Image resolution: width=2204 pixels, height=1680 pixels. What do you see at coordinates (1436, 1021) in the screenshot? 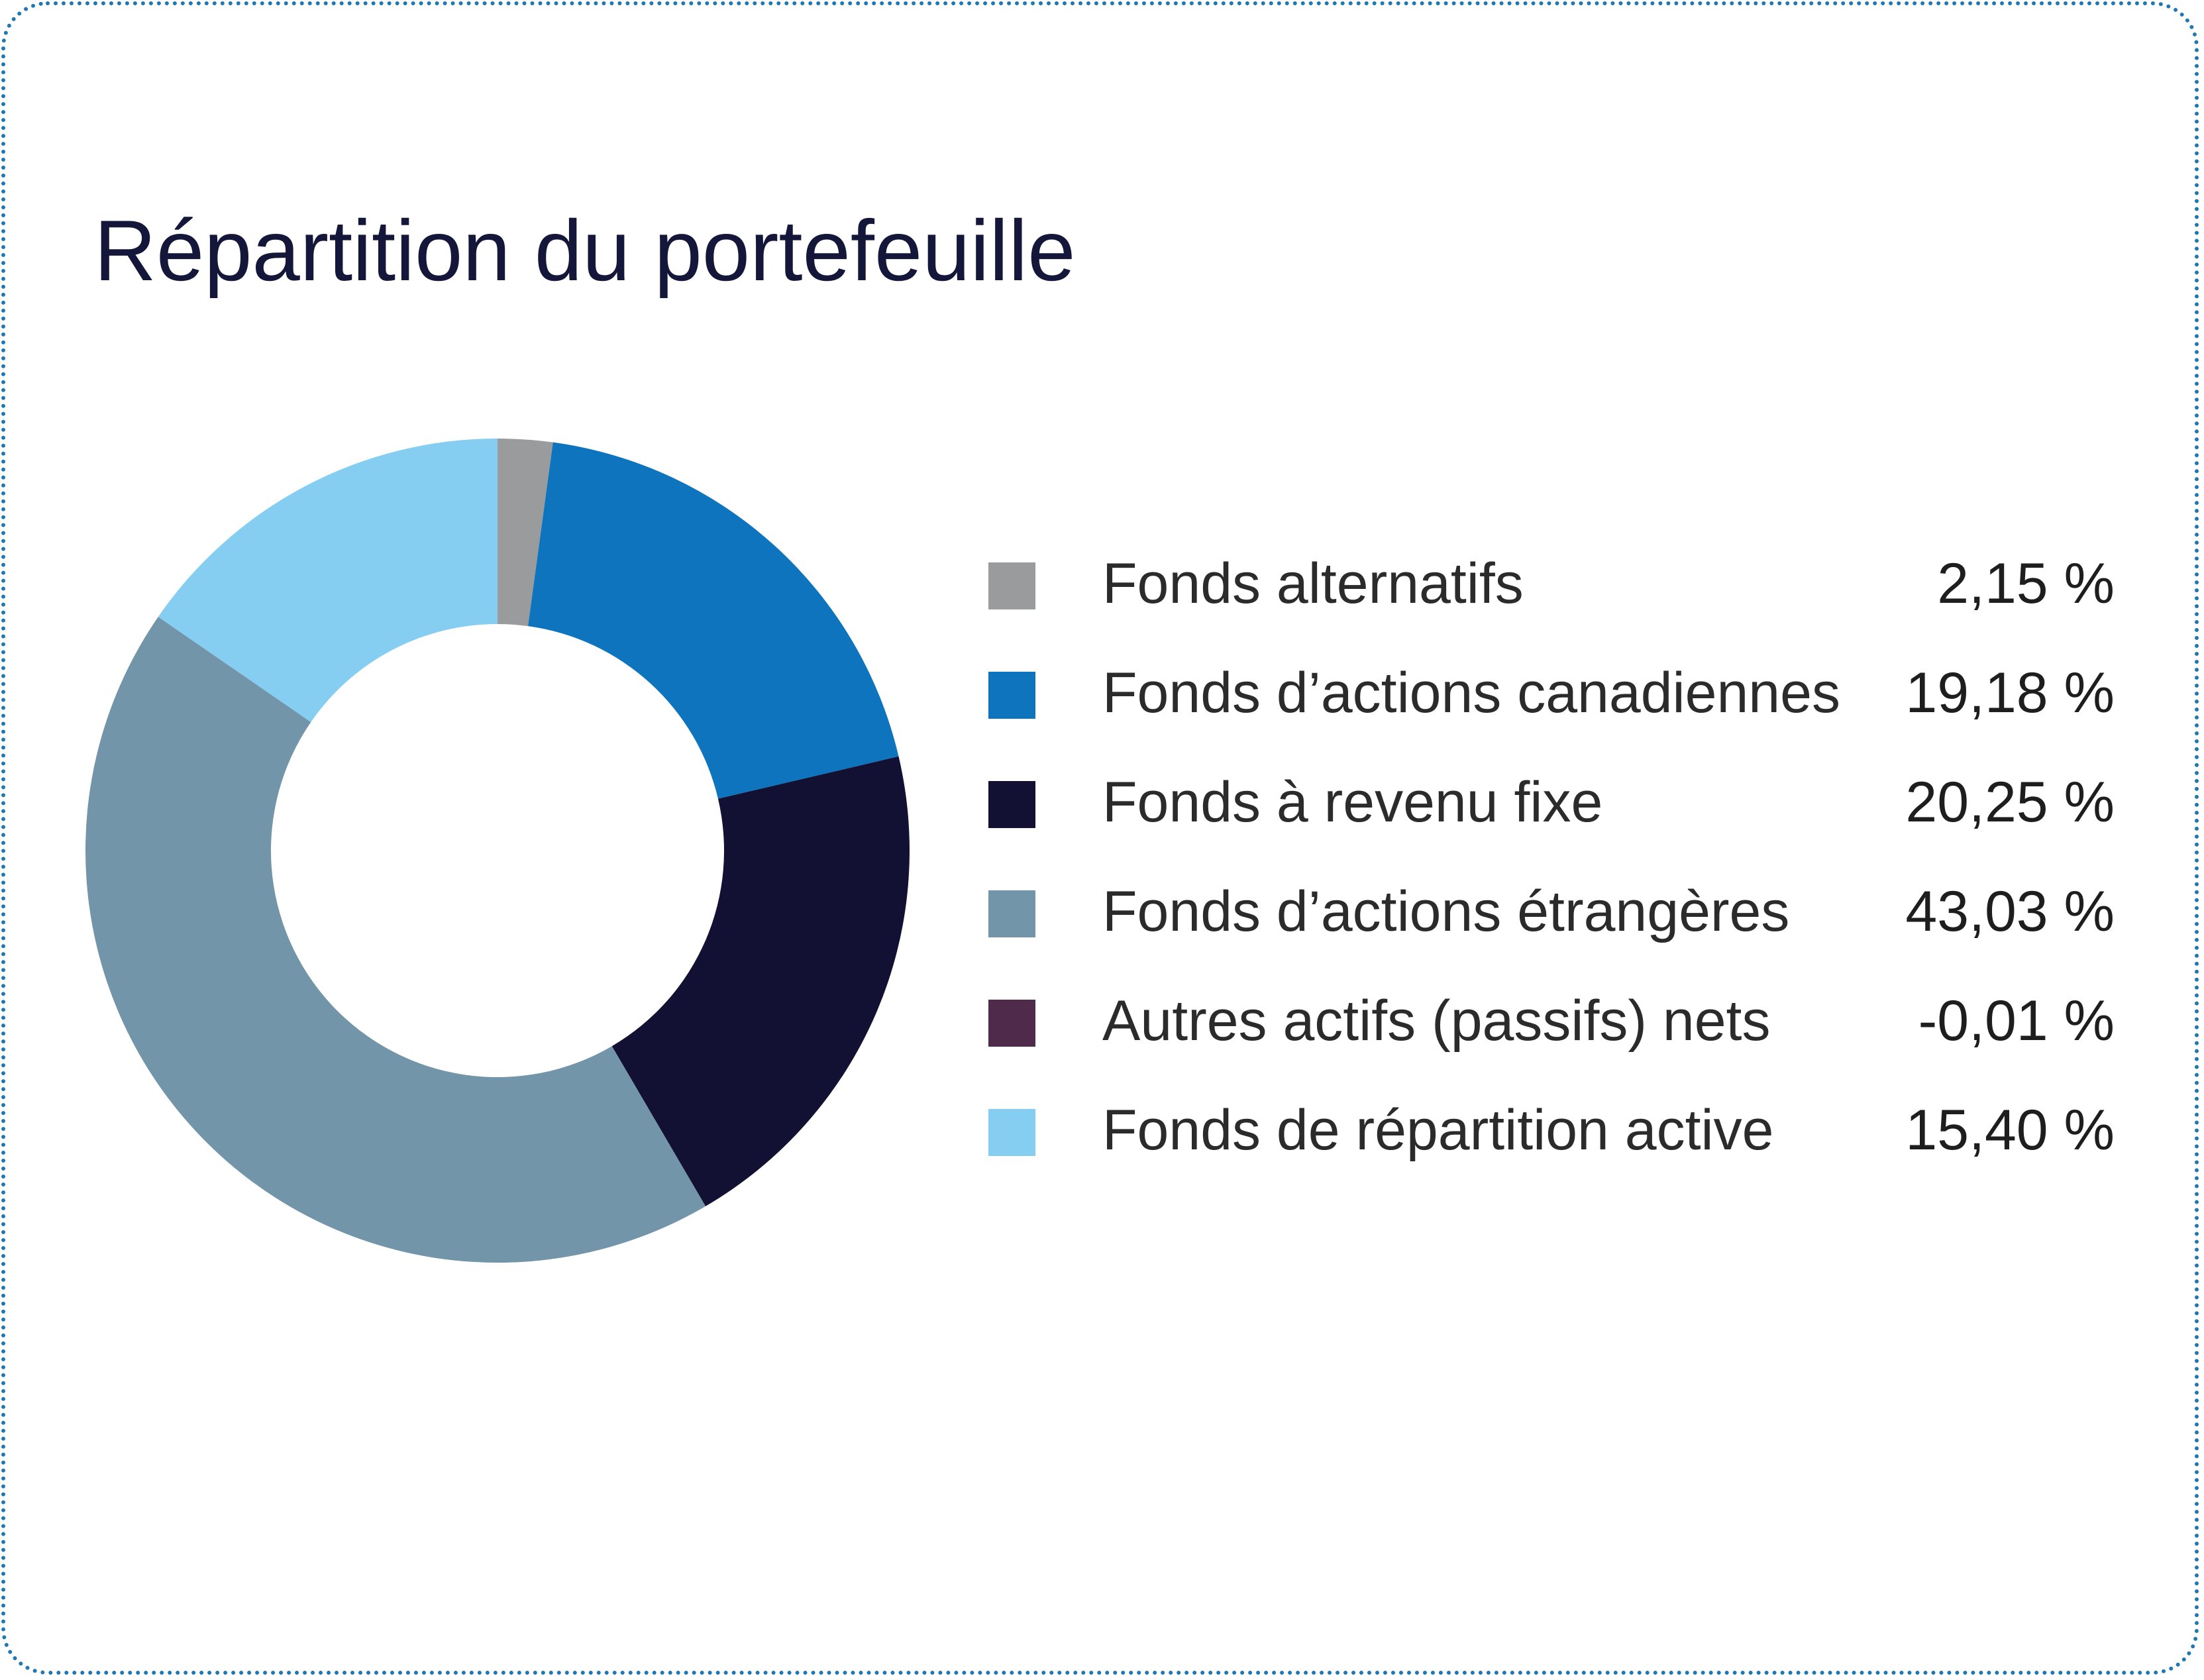
I see `legend-label: Autres actifs (passifs) nets` at bounding box center [1436, 1021].